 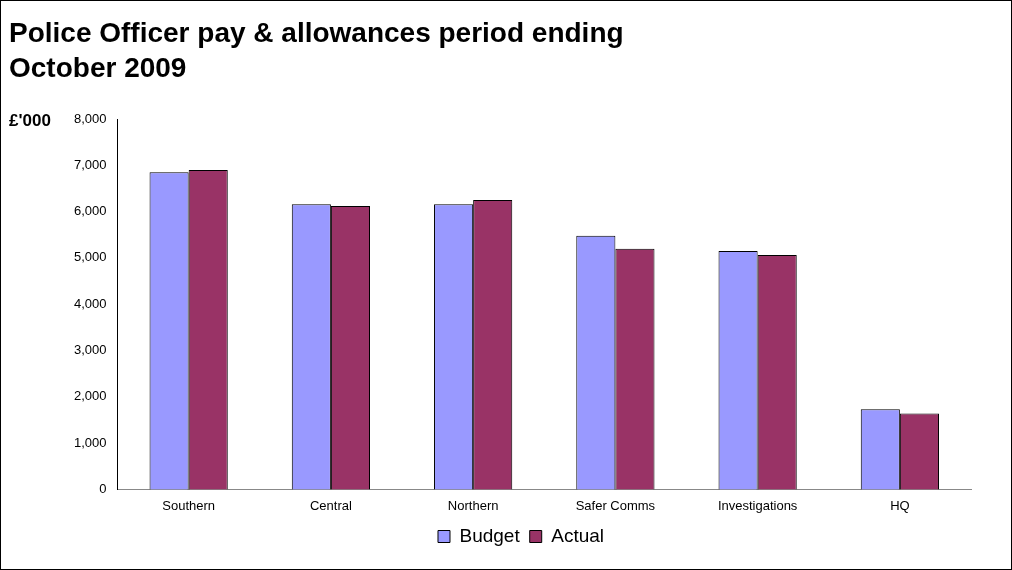 What do you see at coordinates (473, 505) in the screenshot?
I see `x-tick-label: Northern` at bounding box center [473, 505].